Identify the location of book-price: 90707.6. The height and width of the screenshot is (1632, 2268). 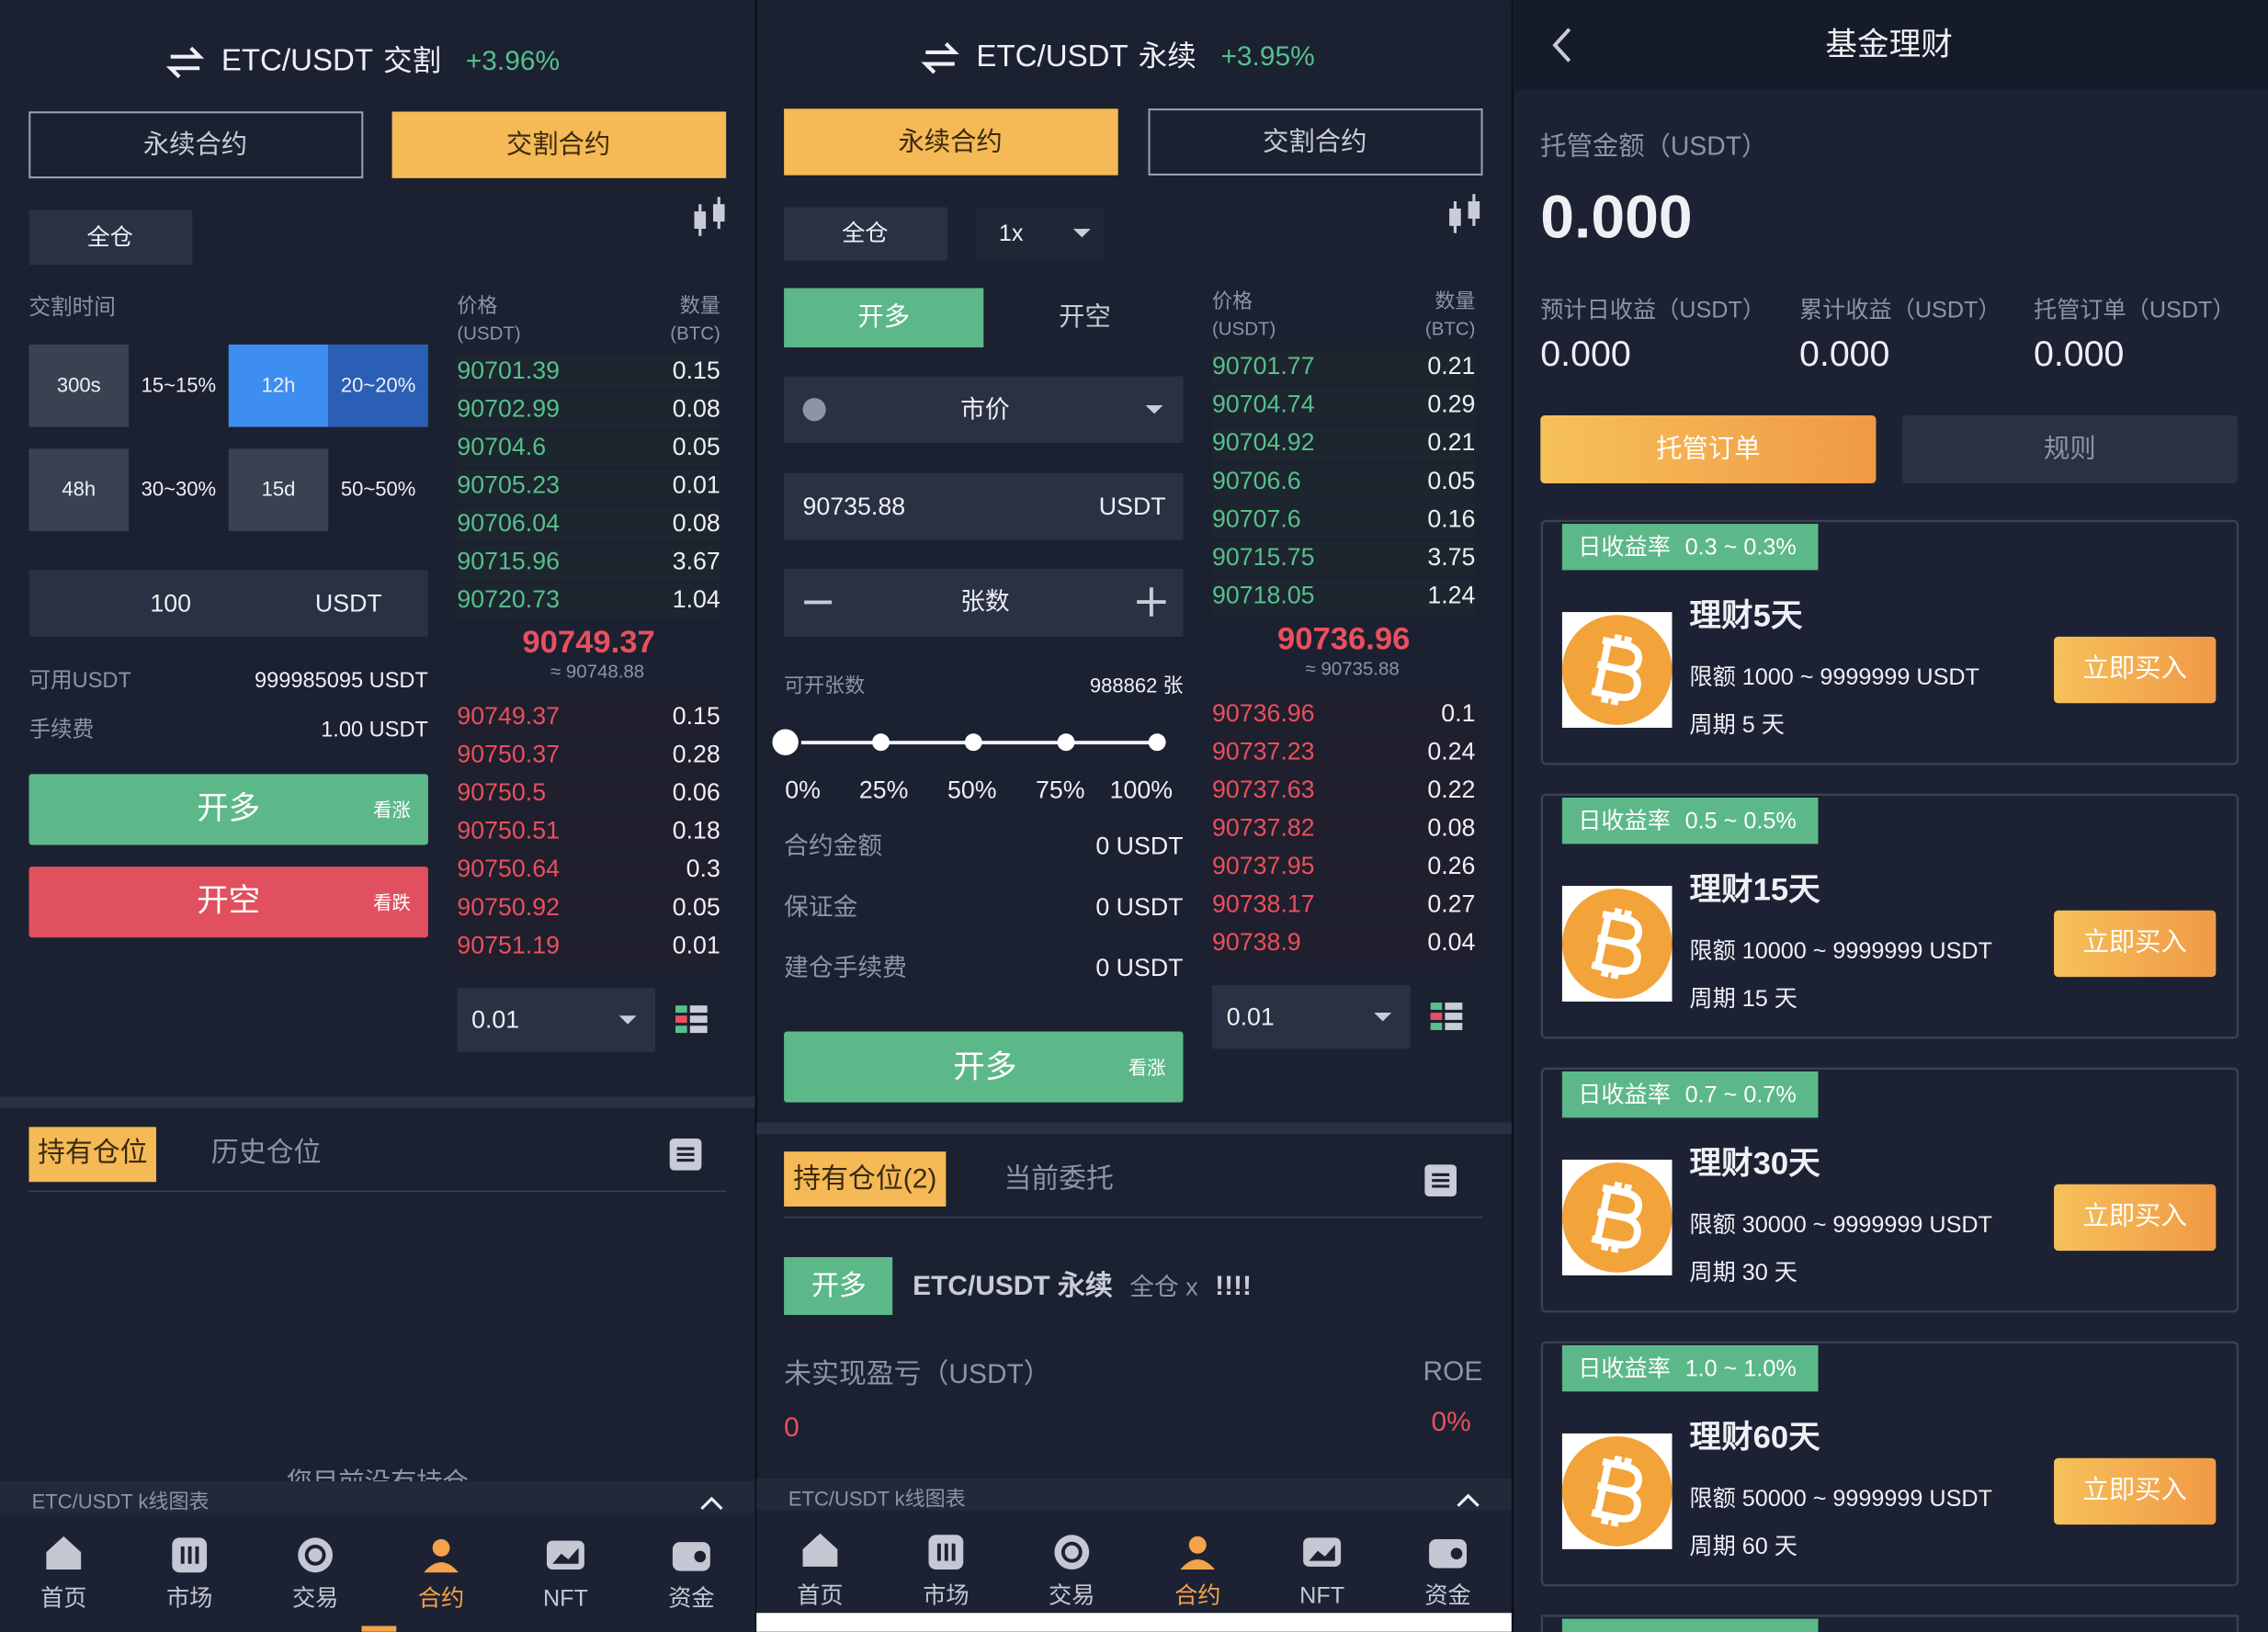
(1256, 518).